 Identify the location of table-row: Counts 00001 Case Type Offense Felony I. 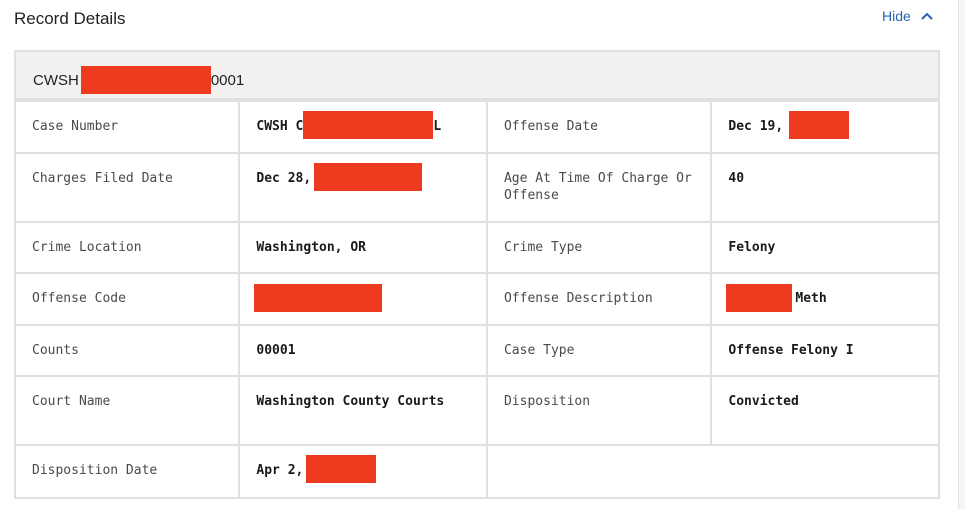
(477, 350).